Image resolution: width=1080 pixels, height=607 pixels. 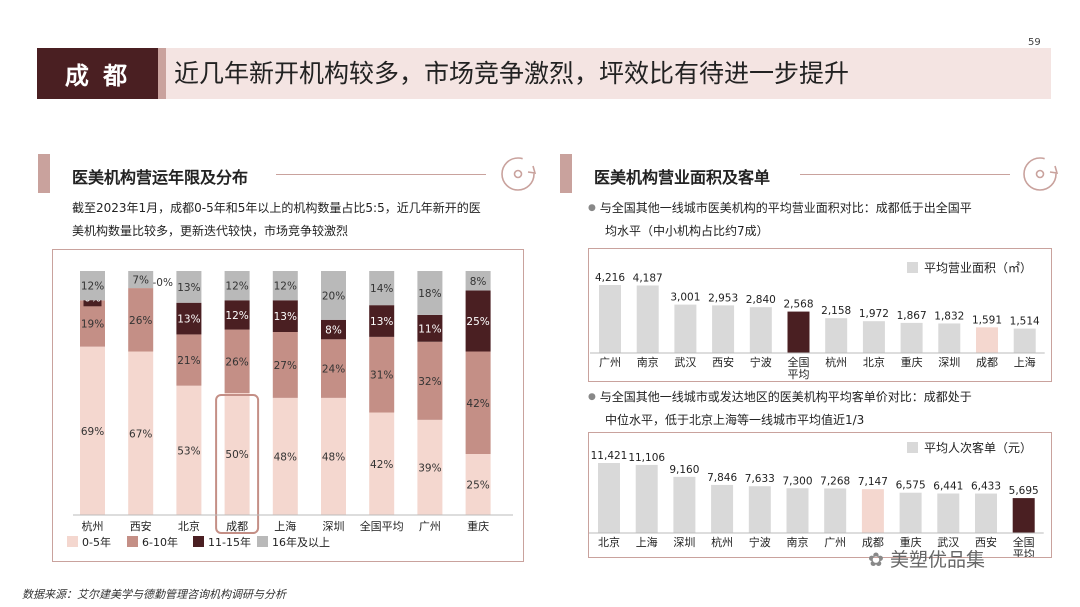 I want to click on value-label: 2,568, so click(x=798, y=305).